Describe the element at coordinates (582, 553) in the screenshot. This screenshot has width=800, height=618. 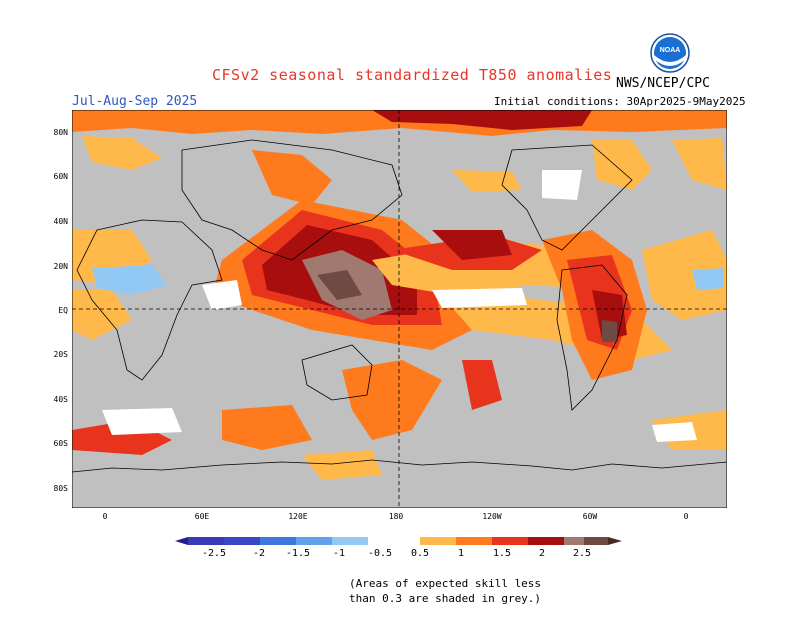
I see `colorbar-label: 2.5` at that location.